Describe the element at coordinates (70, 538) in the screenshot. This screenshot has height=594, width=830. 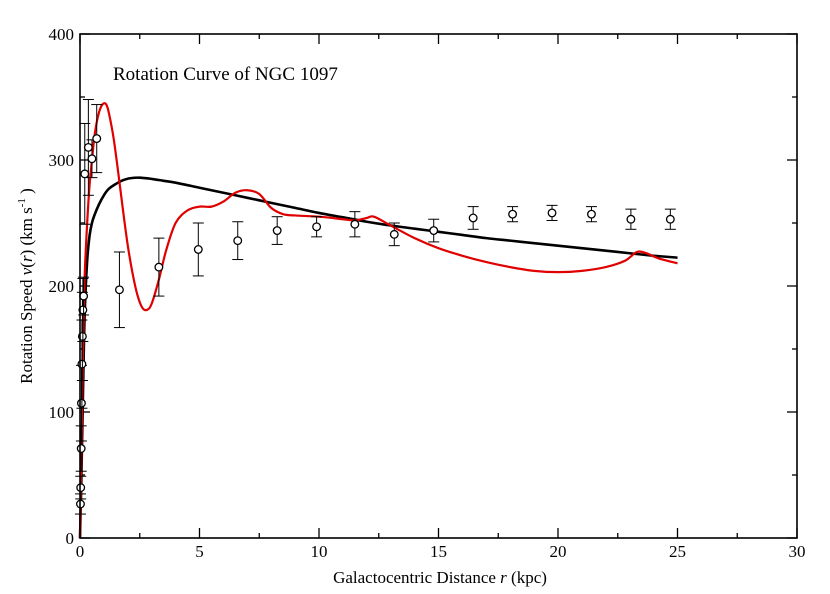
I see `y-tick-label: 0` at that location.